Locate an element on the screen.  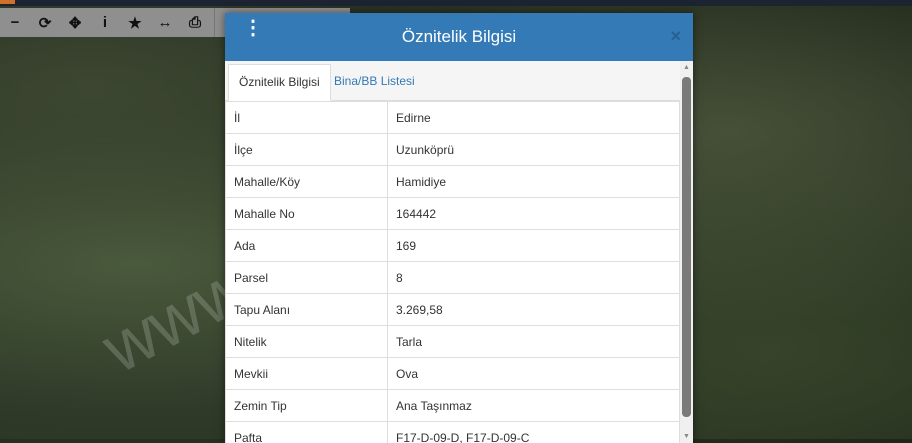
measure-icon: ↔ is located at coordinates (165, 22).